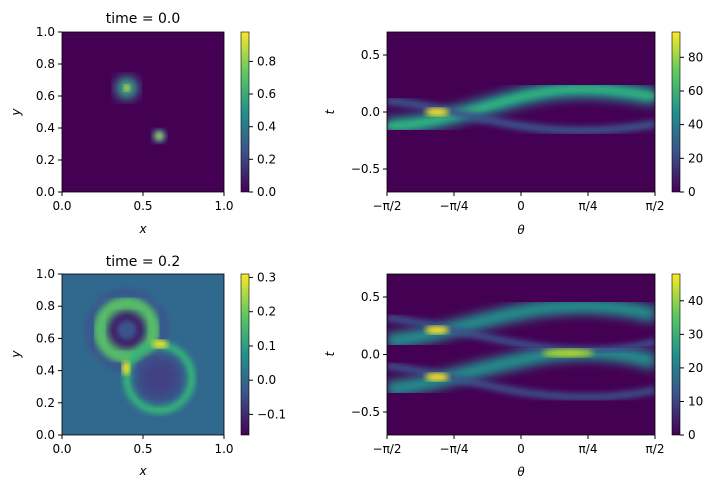  I want to click on blob-peak, so click(126, 88).